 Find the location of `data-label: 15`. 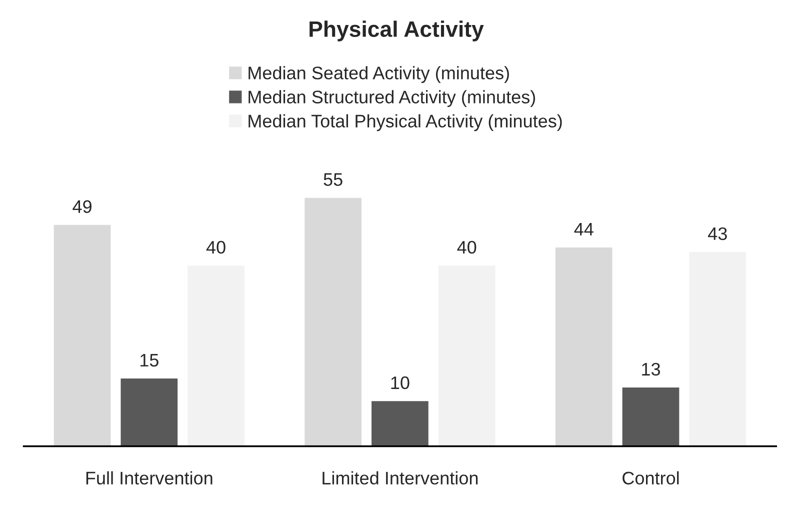

data-label: 15 is located at coordinates (149, 360).